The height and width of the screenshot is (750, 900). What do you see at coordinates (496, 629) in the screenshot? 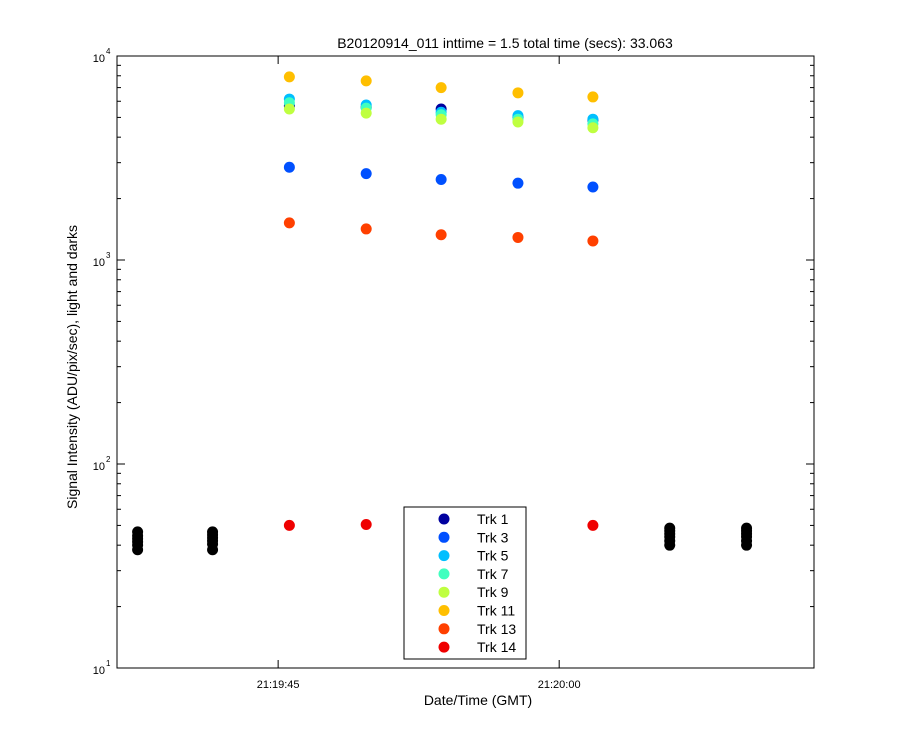
I see `legend-label-trk-13: Trk 13` at bounding box center [496, 629].